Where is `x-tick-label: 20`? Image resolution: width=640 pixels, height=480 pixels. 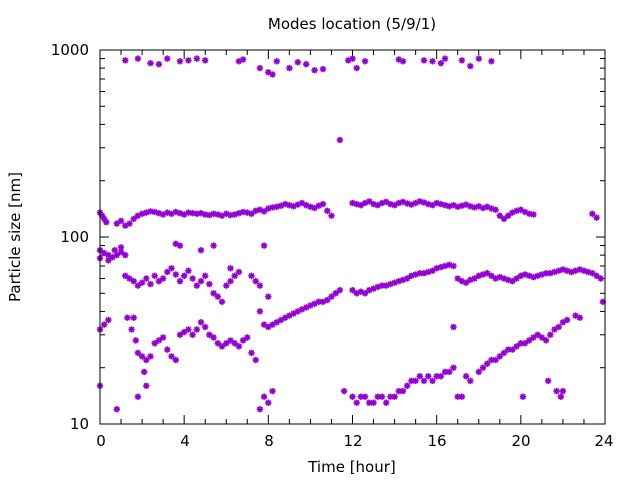 x-tick-label: 20 is located at coordinates (520, 441).